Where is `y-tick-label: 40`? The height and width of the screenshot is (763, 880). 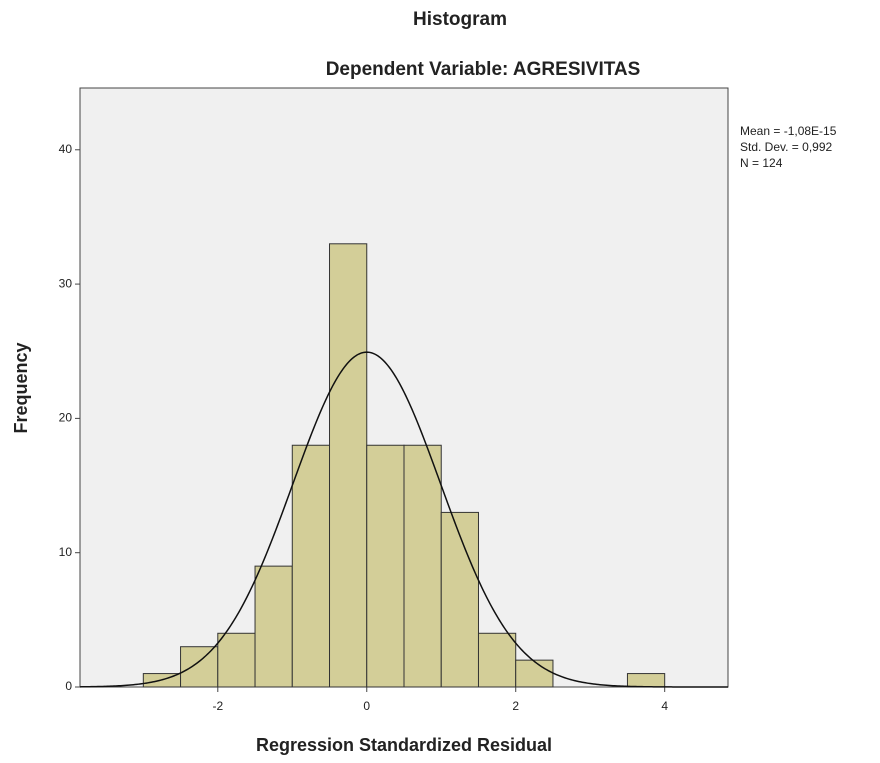 y-tick-label: 40 is located at coordinates (66, 149).